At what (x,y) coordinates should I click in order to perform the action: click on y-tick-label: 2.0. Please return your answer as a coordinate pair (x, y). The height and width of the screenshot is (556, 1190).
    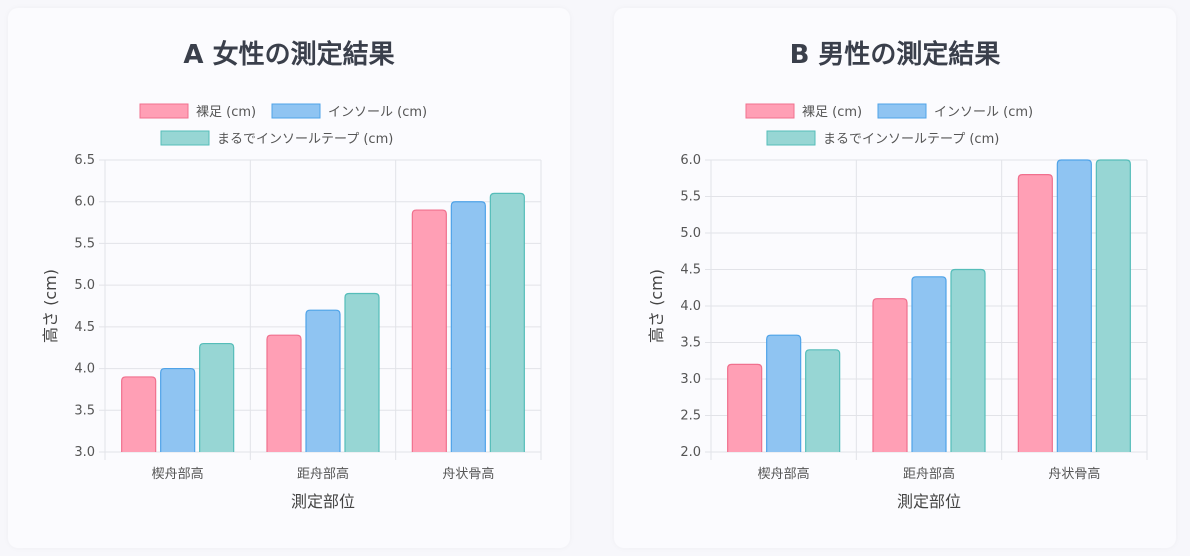
    Looking at the image, I should click on (690, 452).